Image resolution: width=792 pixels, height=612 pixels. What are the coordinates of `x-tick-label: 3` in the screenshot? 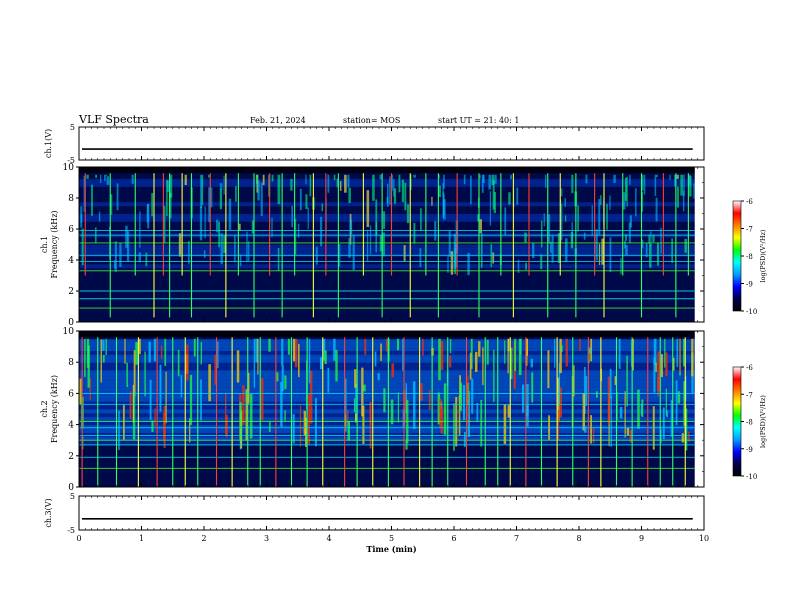 It's located at (266, 538).